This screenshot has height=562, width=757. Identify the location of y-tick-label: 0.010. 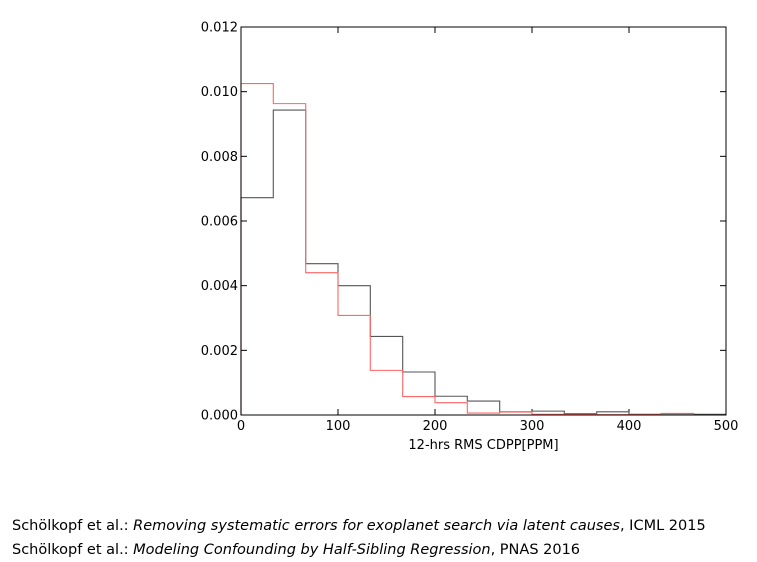
(219, 92).